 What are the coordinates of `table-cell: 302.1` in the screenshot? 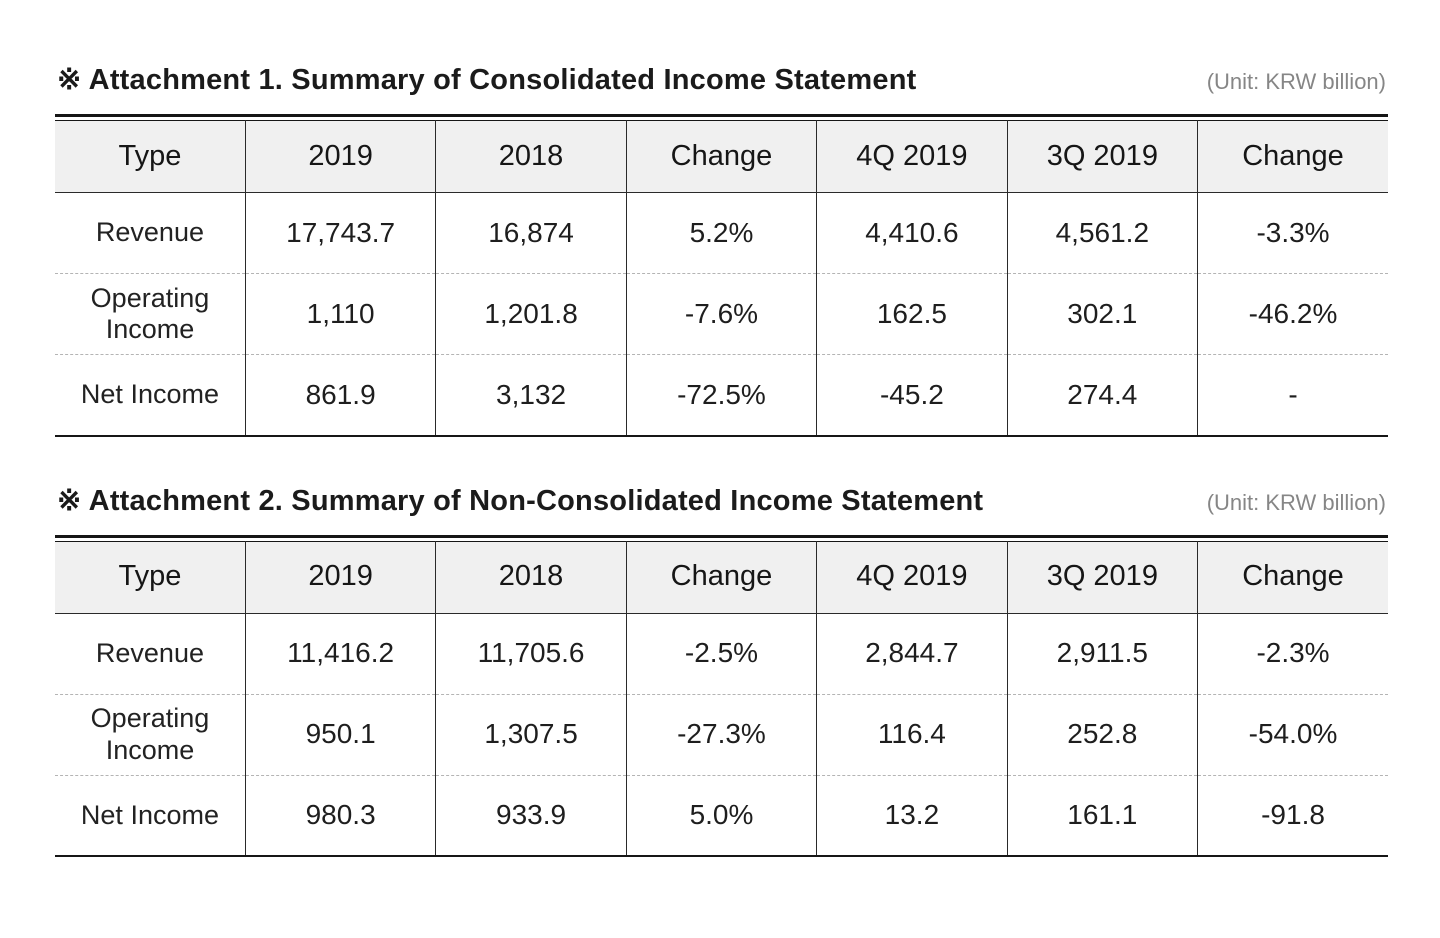 It's located at (1102, 314).